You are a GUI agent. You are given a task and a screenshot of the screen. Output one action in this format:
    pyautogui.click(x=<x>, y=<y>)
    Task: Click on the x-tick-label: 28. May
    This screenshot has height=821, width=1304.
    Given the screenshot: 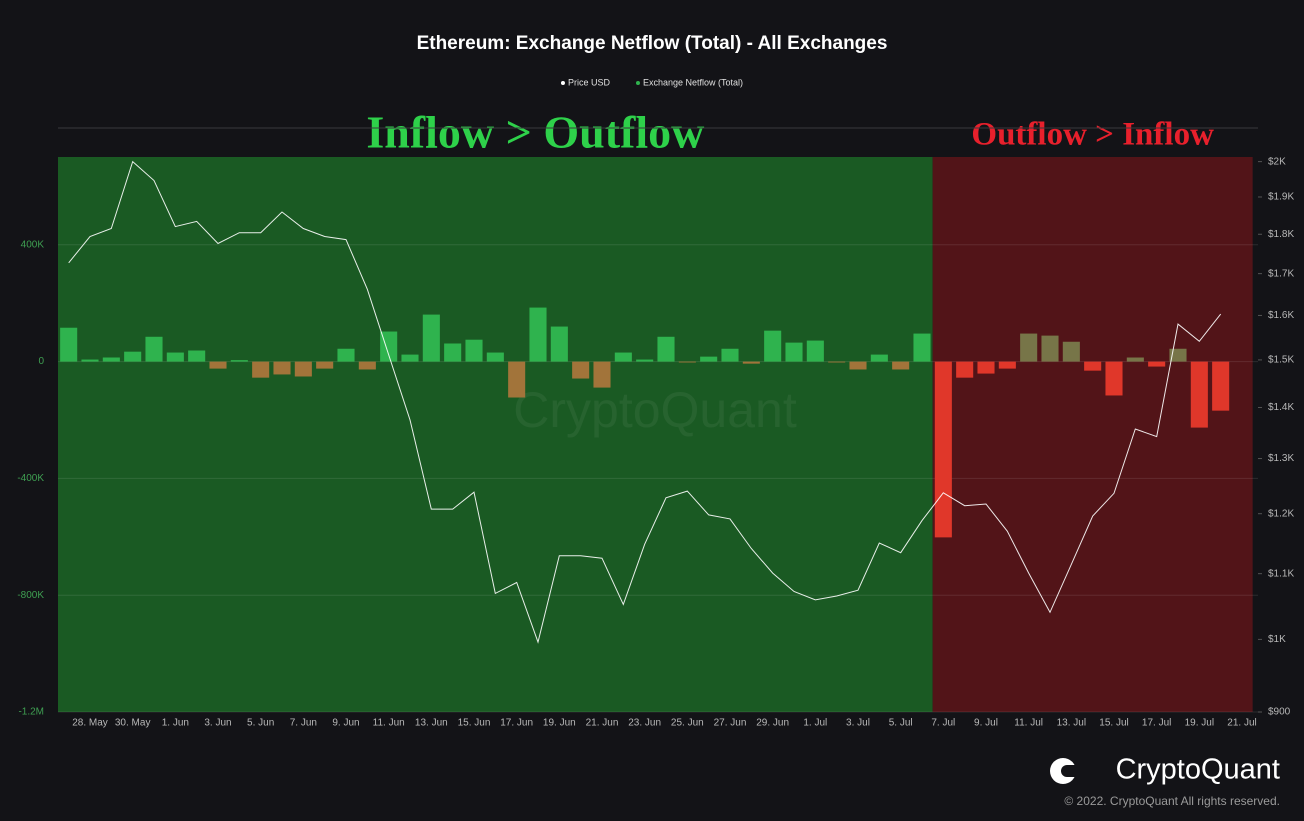 What is the action you would take?
    pyautogui.click(x=90, y=723)
    